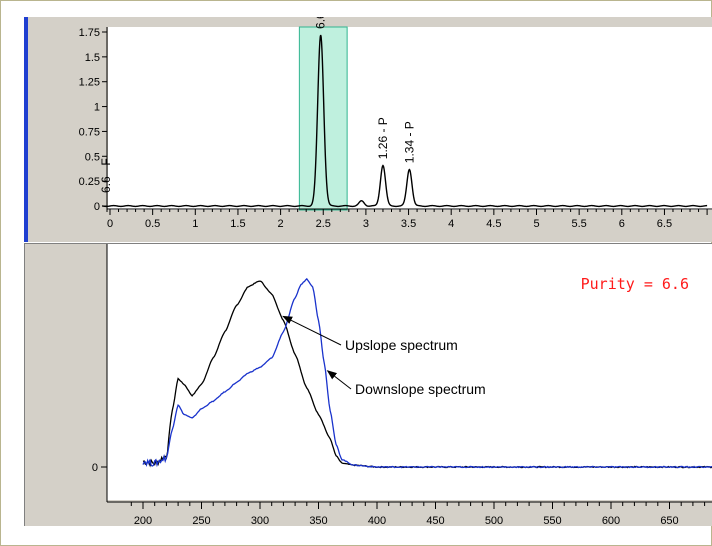 The height and width of the screenshot is (546, 712). Describe the element at coordinates (110, 224) in the screenshot. I see `x-tick-label: 0` at that location.